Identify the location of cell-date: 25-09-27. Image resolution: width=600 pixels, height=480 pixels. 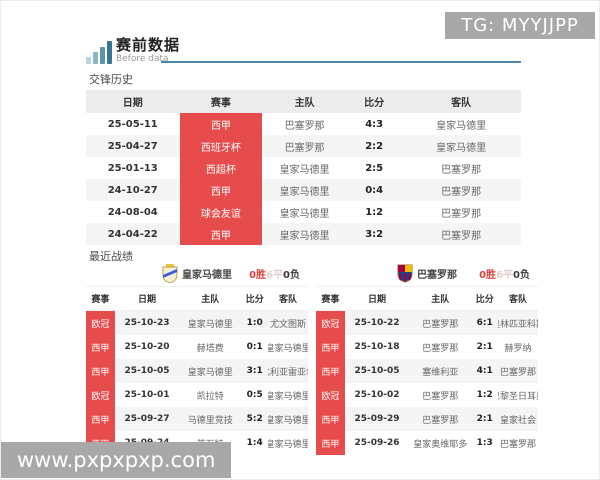
(147, 419).